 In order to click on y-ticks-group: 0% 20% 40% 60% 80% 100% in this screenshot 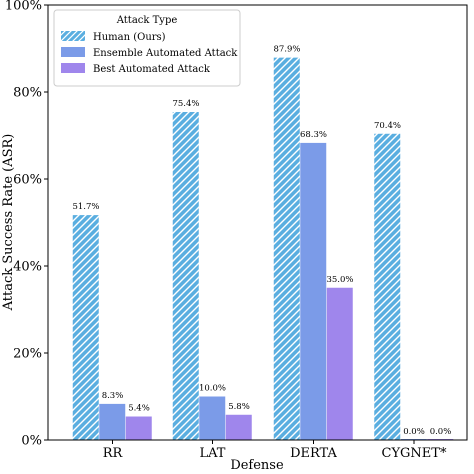, I will do `click(26, 224)`.